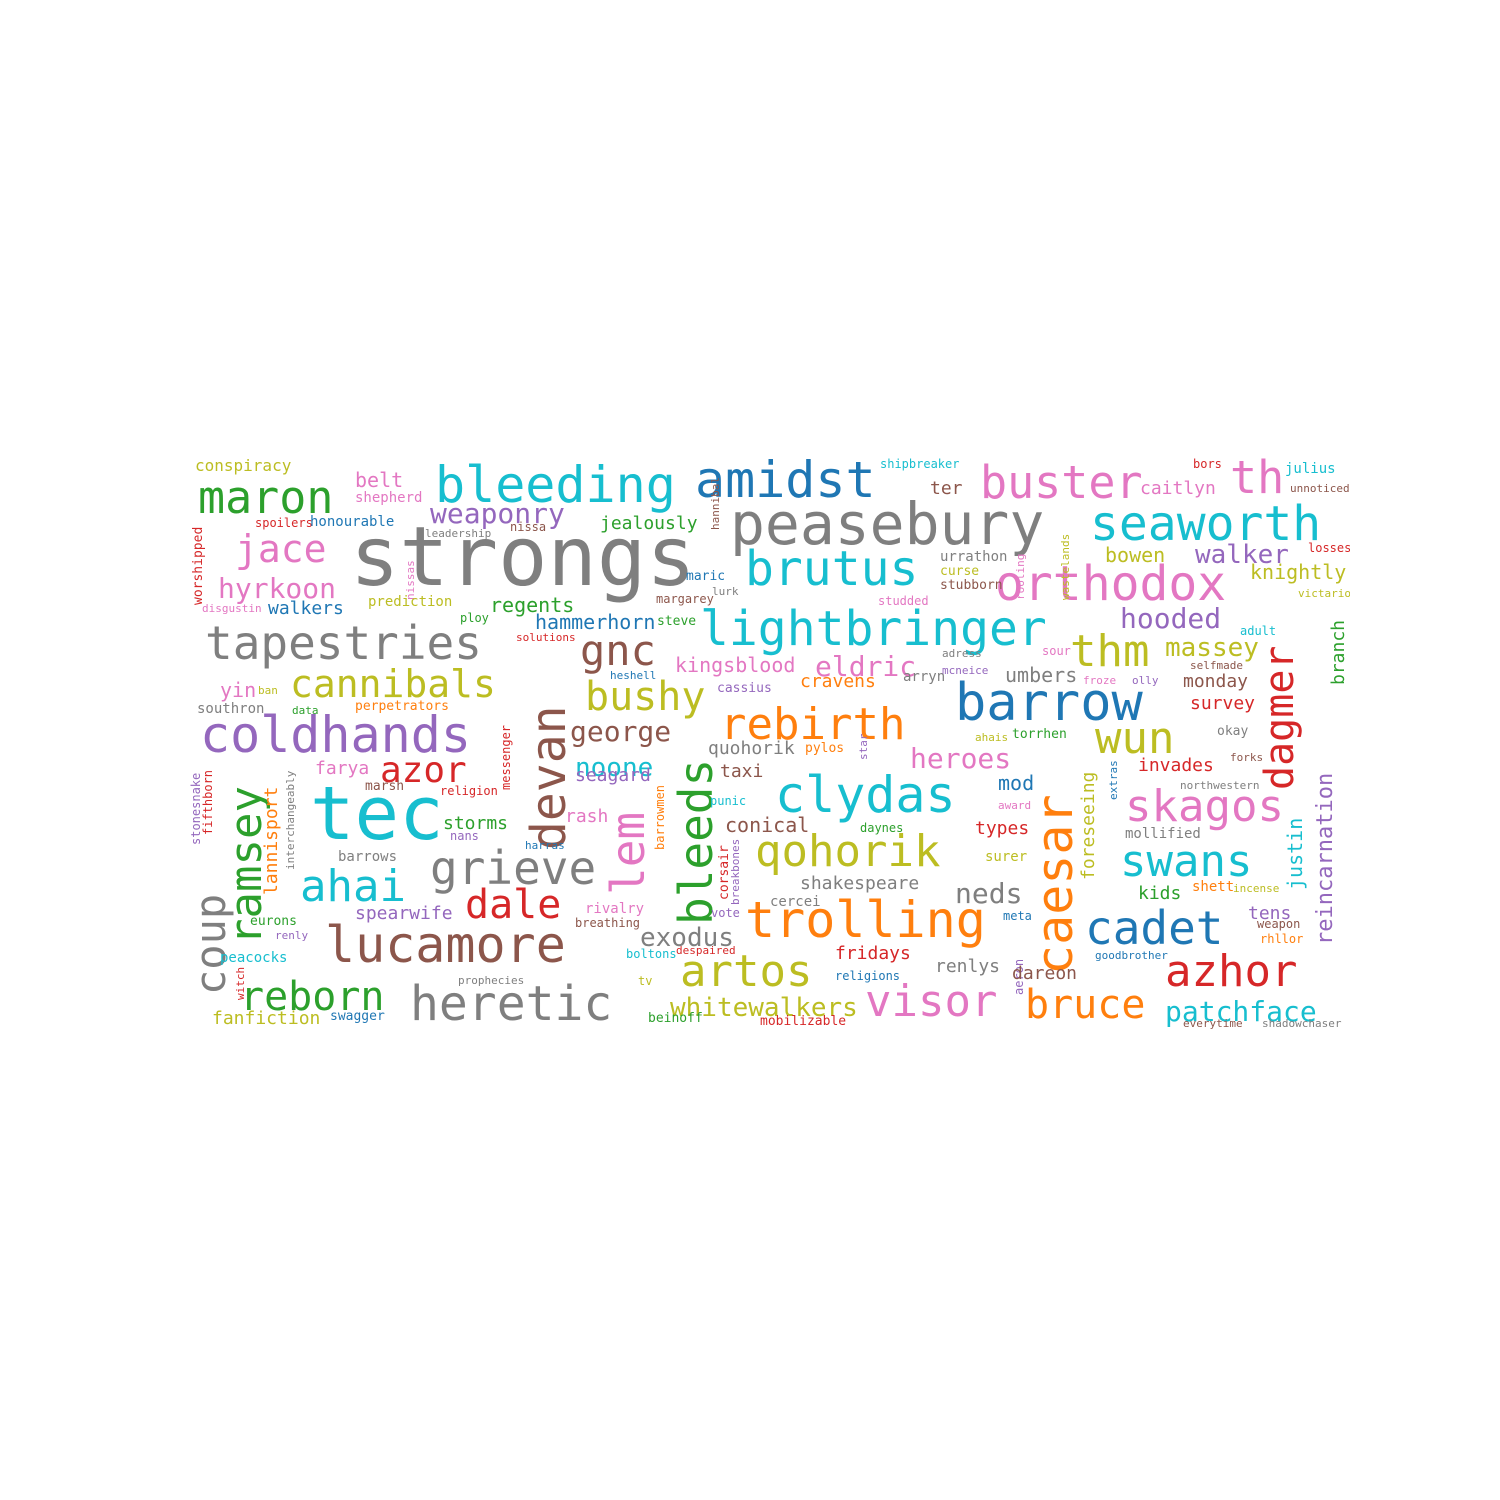 The height and width of the screenshot is (1500, 1500). I want to click on word-caesar: caesar, so click(1055, 884).